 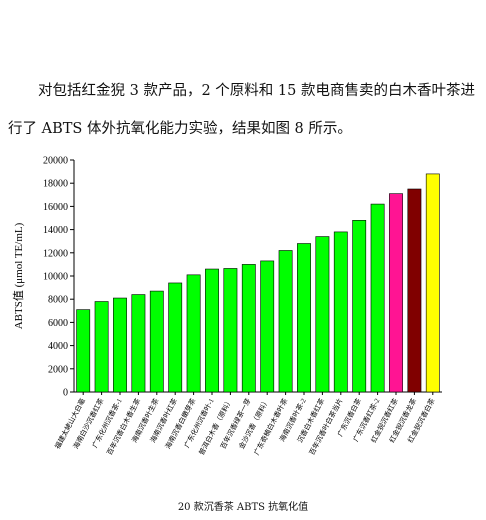 What do you see at coordinates (124, 427) in the screenshot?
I see `x-tick-label: 百年沉香白木香生茶` at bounding box center [124, 427].